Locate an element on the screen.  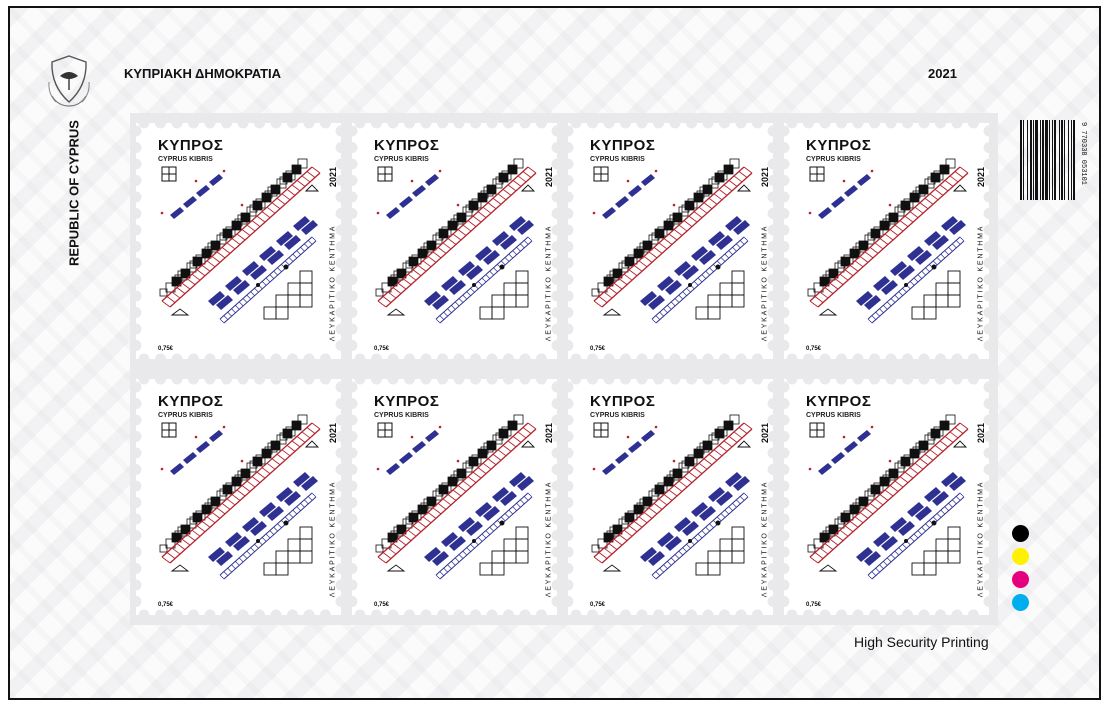
color-mark-magenta is located at coordinates (1020, 579).